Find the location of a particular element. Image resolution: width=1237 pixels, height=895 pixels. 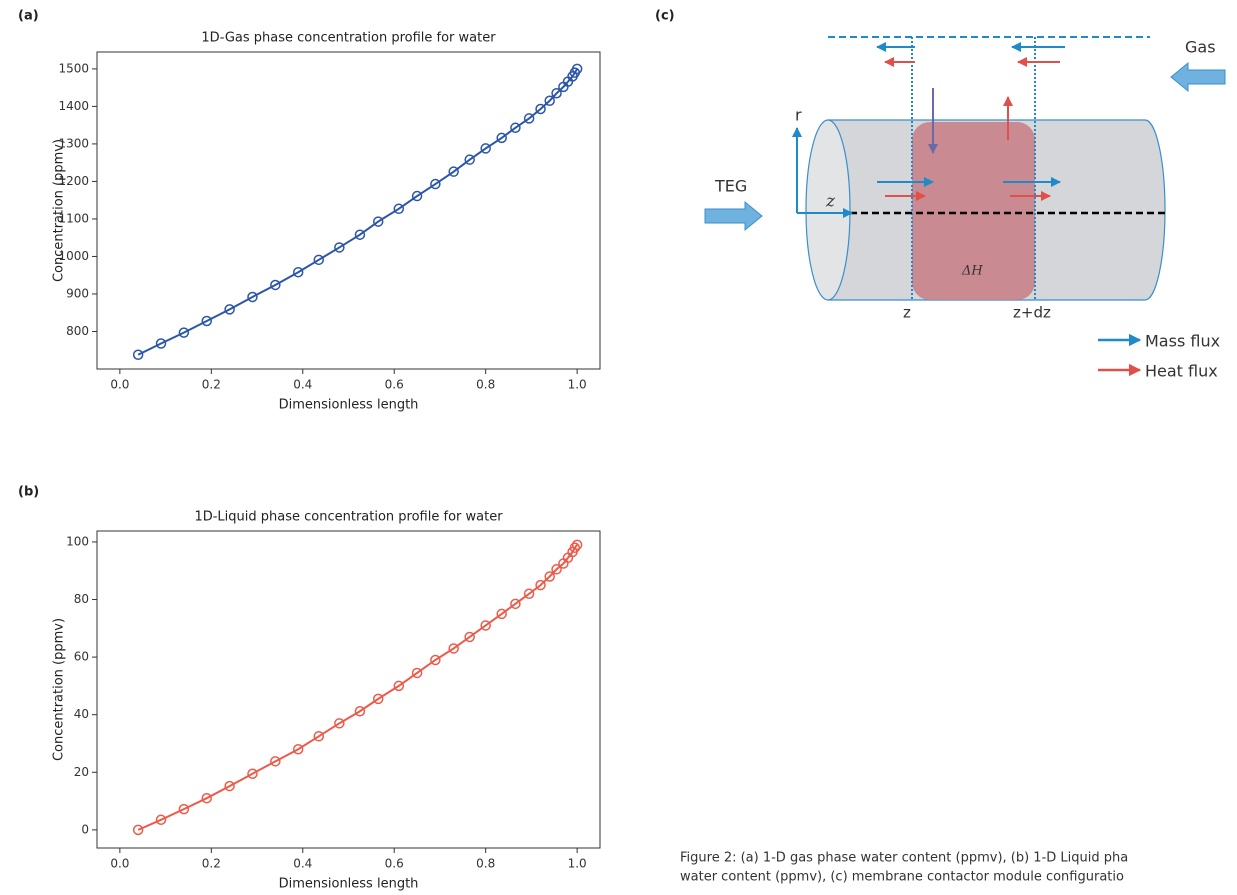

y-tick-label: 900 is located at coordinates (77, 293).